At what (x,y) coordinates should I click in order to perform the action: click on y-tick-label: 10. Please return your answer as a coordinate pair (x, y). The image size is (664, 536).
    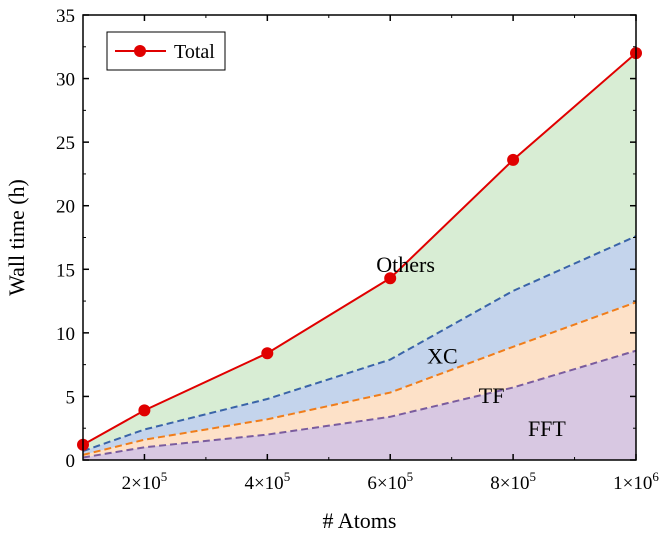
    Looking at the image, I should click on (65, 334).